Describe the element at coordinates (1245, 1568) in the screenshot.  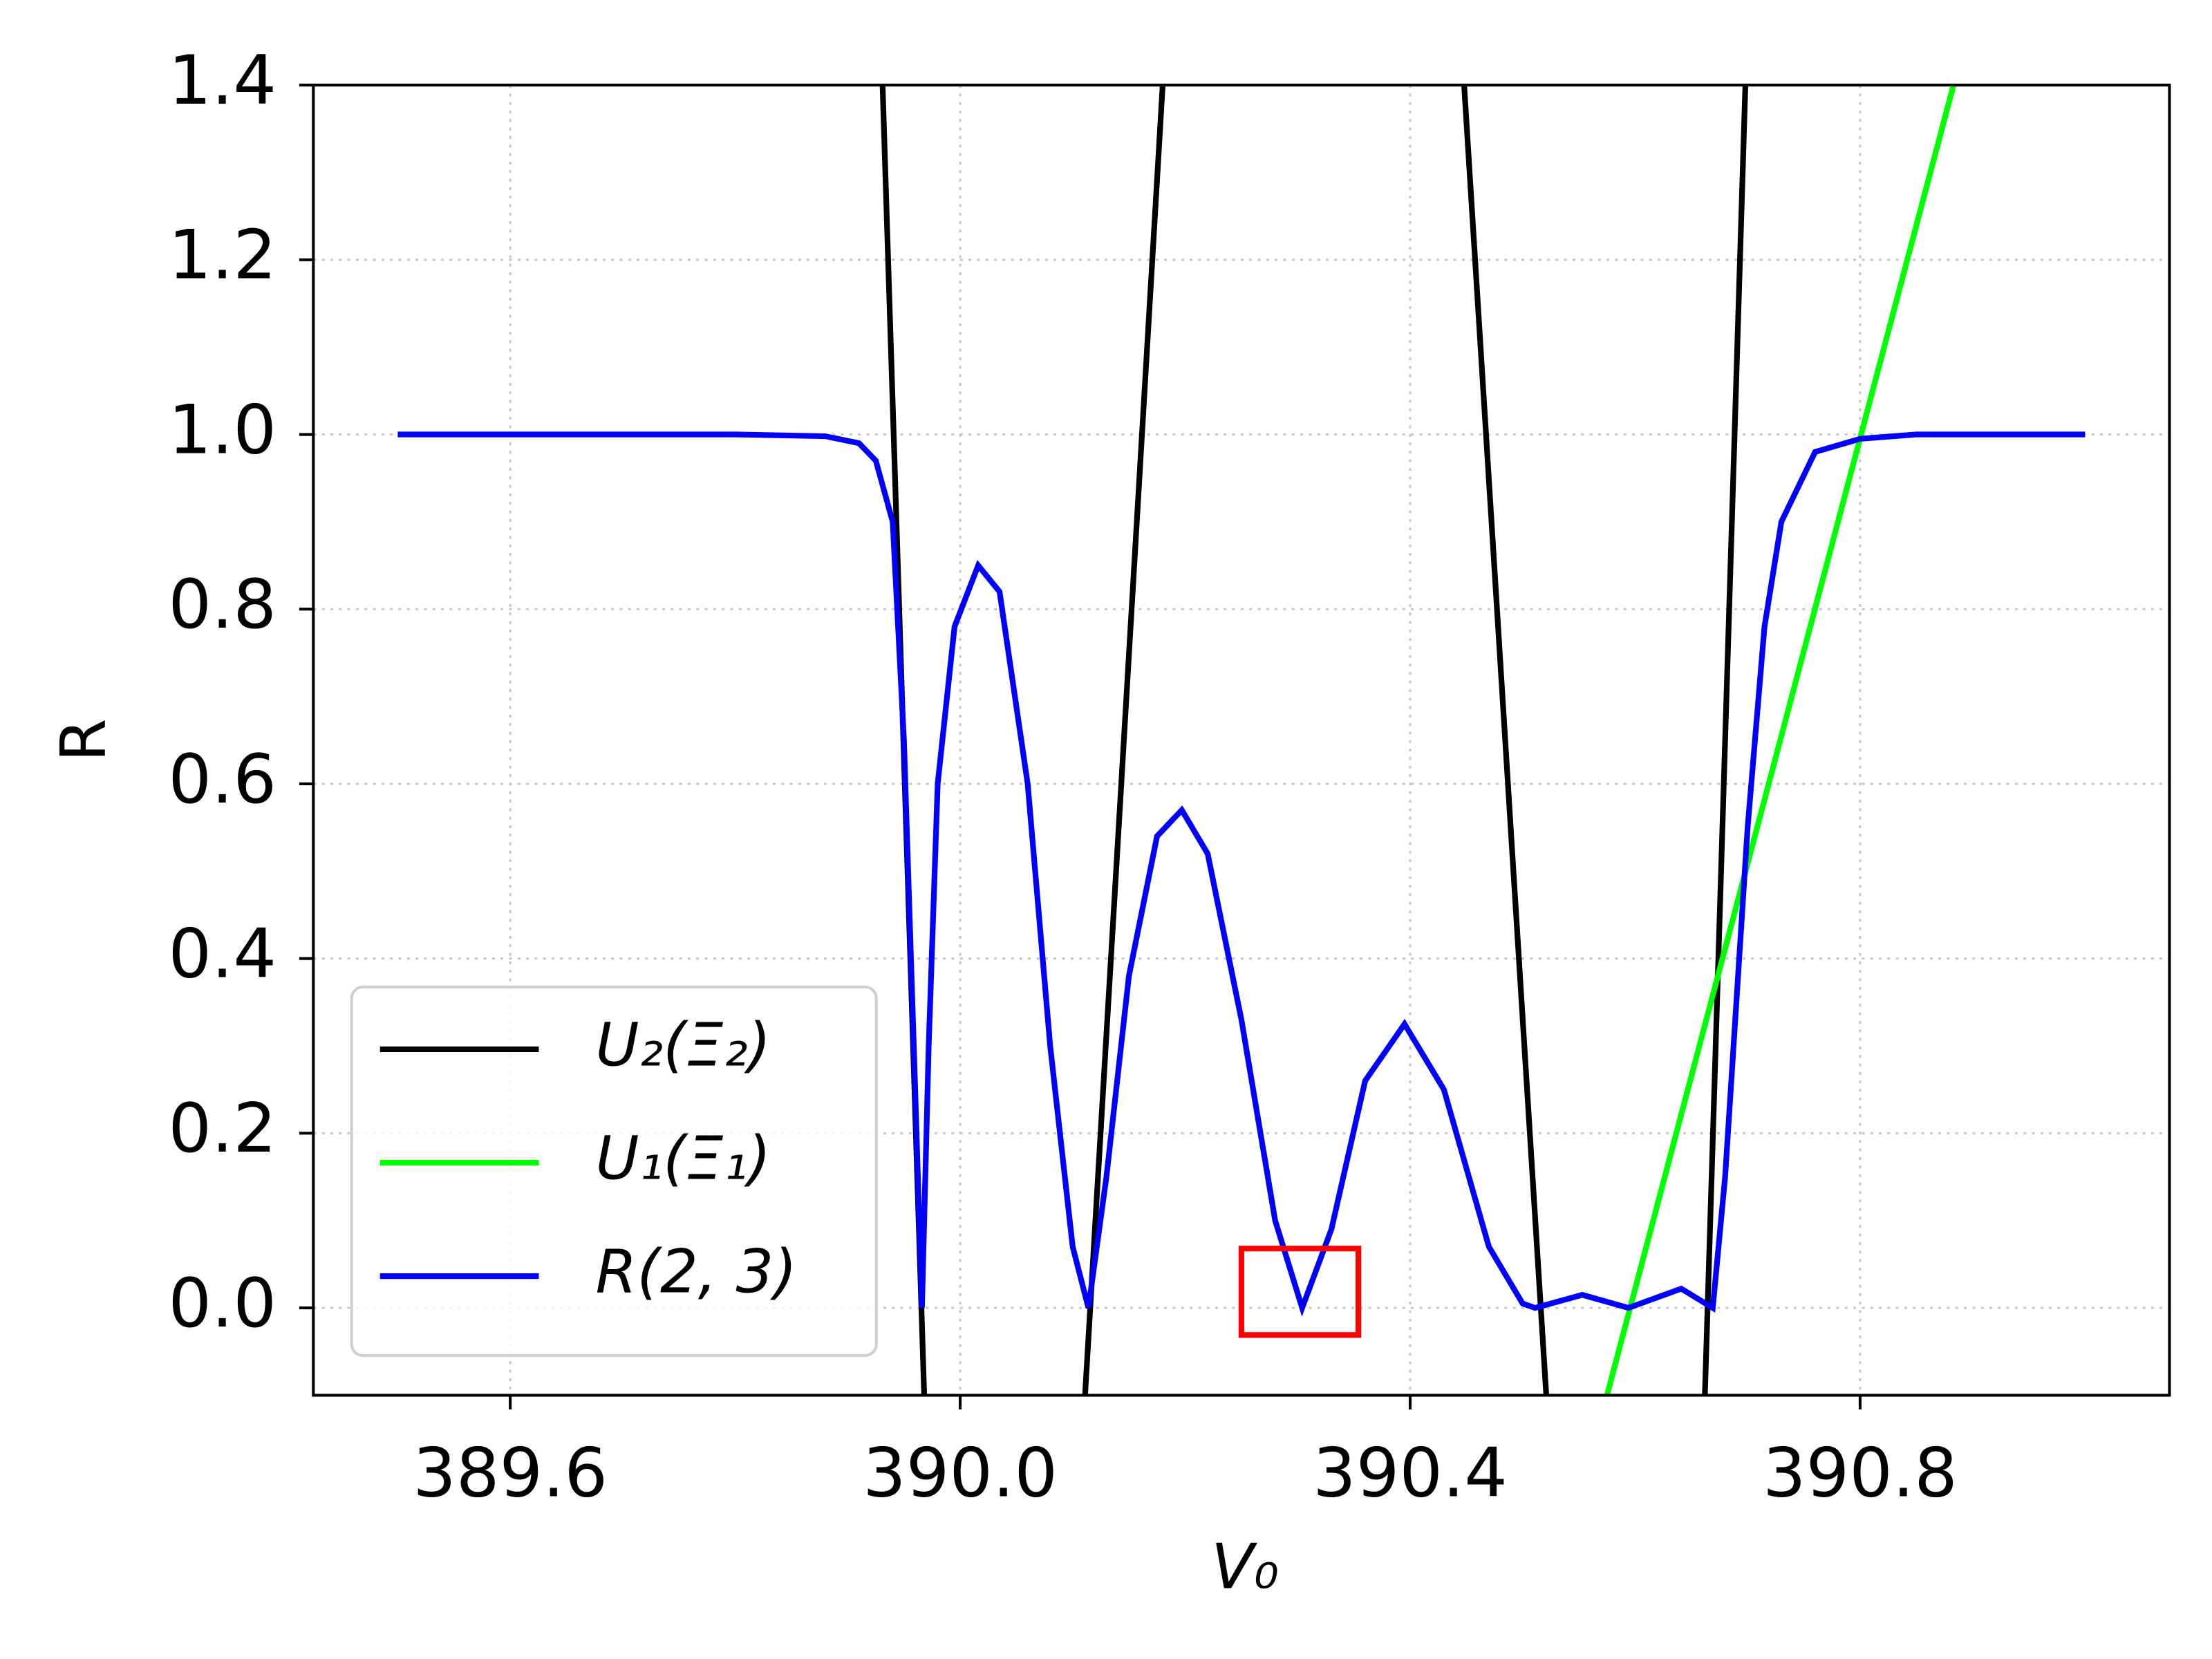
I see `x-axis-label: V₀` at that location.